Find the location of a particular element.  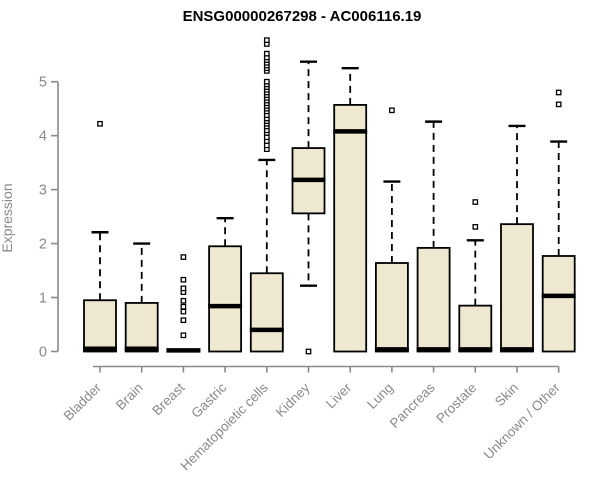

y-tick-label: 1 is located at coordinates (43, 299).